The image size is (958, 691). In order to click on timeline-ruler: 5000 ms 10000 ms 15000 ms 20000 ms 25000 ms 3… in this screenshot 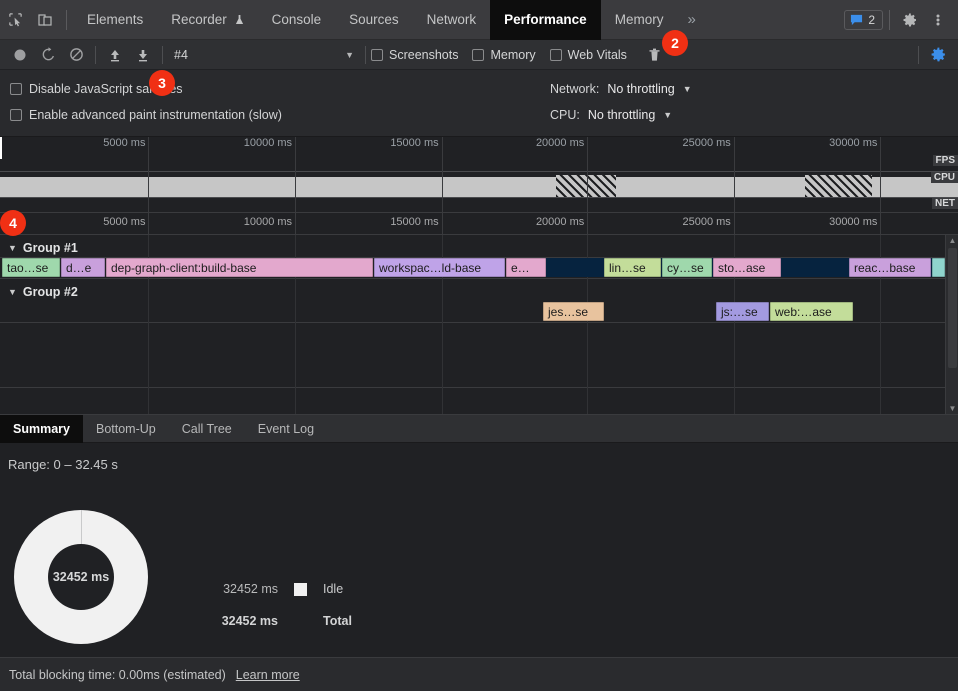, I will do `click(479, 224)`.